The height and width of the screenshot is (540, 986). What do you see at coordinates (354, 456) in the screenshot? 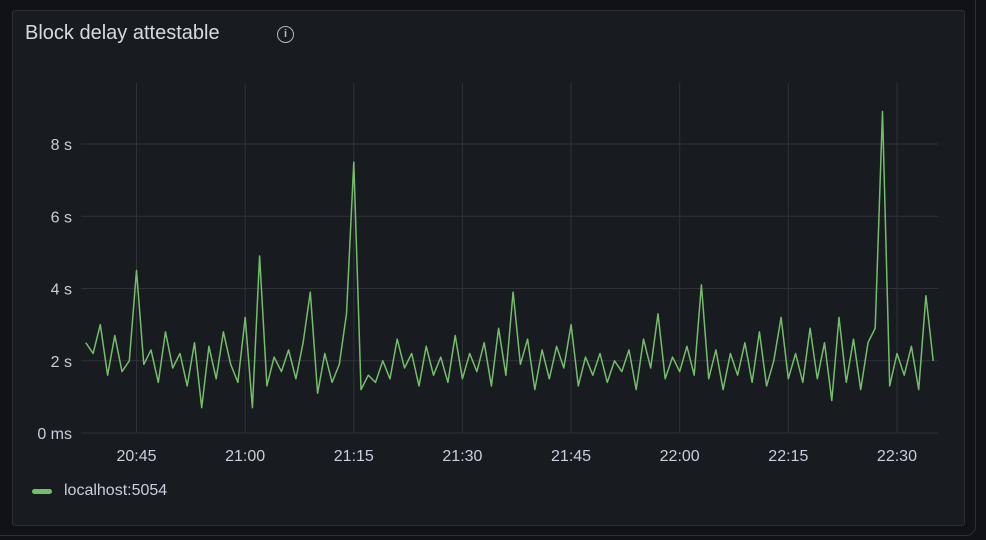
I see `x-tick-label: 21:15` at bounding box center [354, 456].